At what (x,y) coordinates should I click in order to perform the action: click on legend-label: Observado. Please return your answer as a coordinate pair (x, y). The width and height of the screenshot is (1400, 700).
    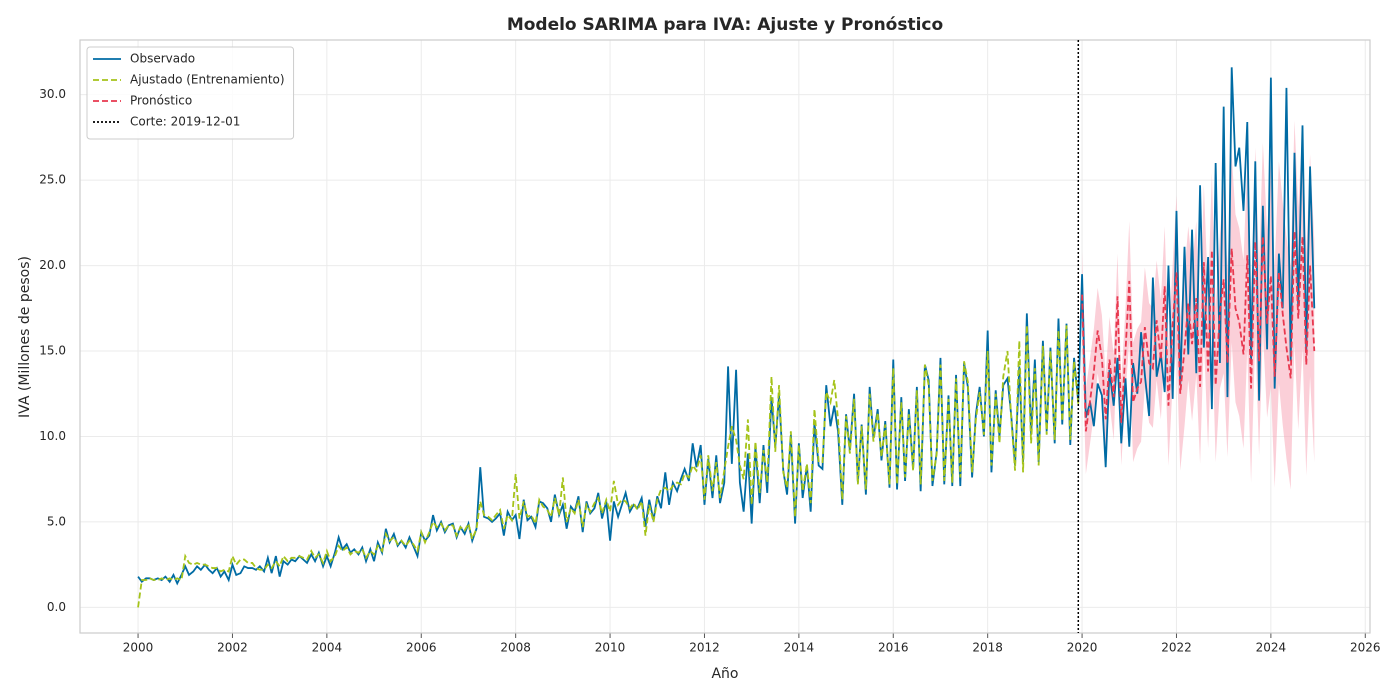
    Looking at the image, I should click on (162, 59).